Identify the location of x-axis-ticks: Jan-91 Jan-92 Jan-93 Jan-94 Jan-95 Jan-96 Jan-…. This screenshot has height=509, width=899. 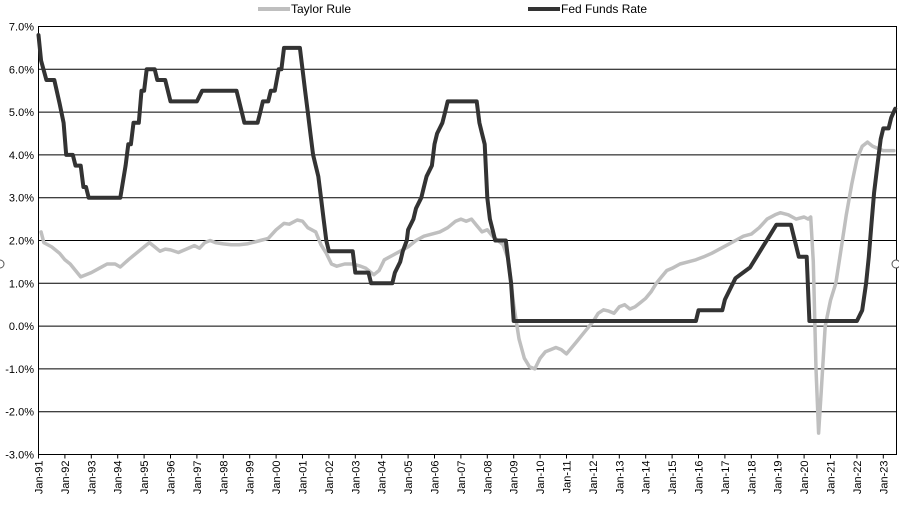
(462, 474).